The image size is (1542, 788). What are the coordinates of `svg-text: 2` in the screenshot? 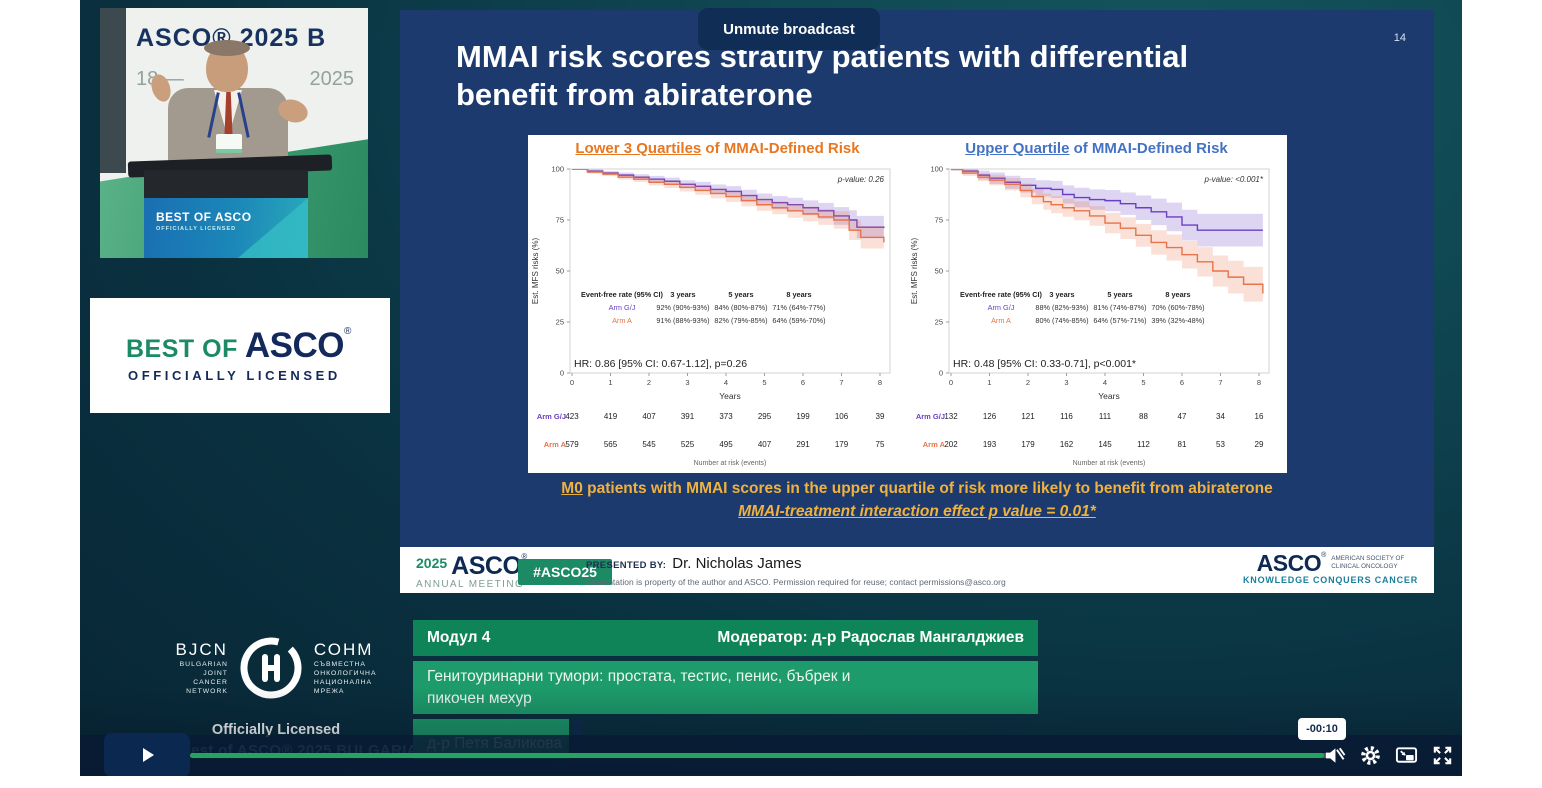 It's located at (1028, 382).